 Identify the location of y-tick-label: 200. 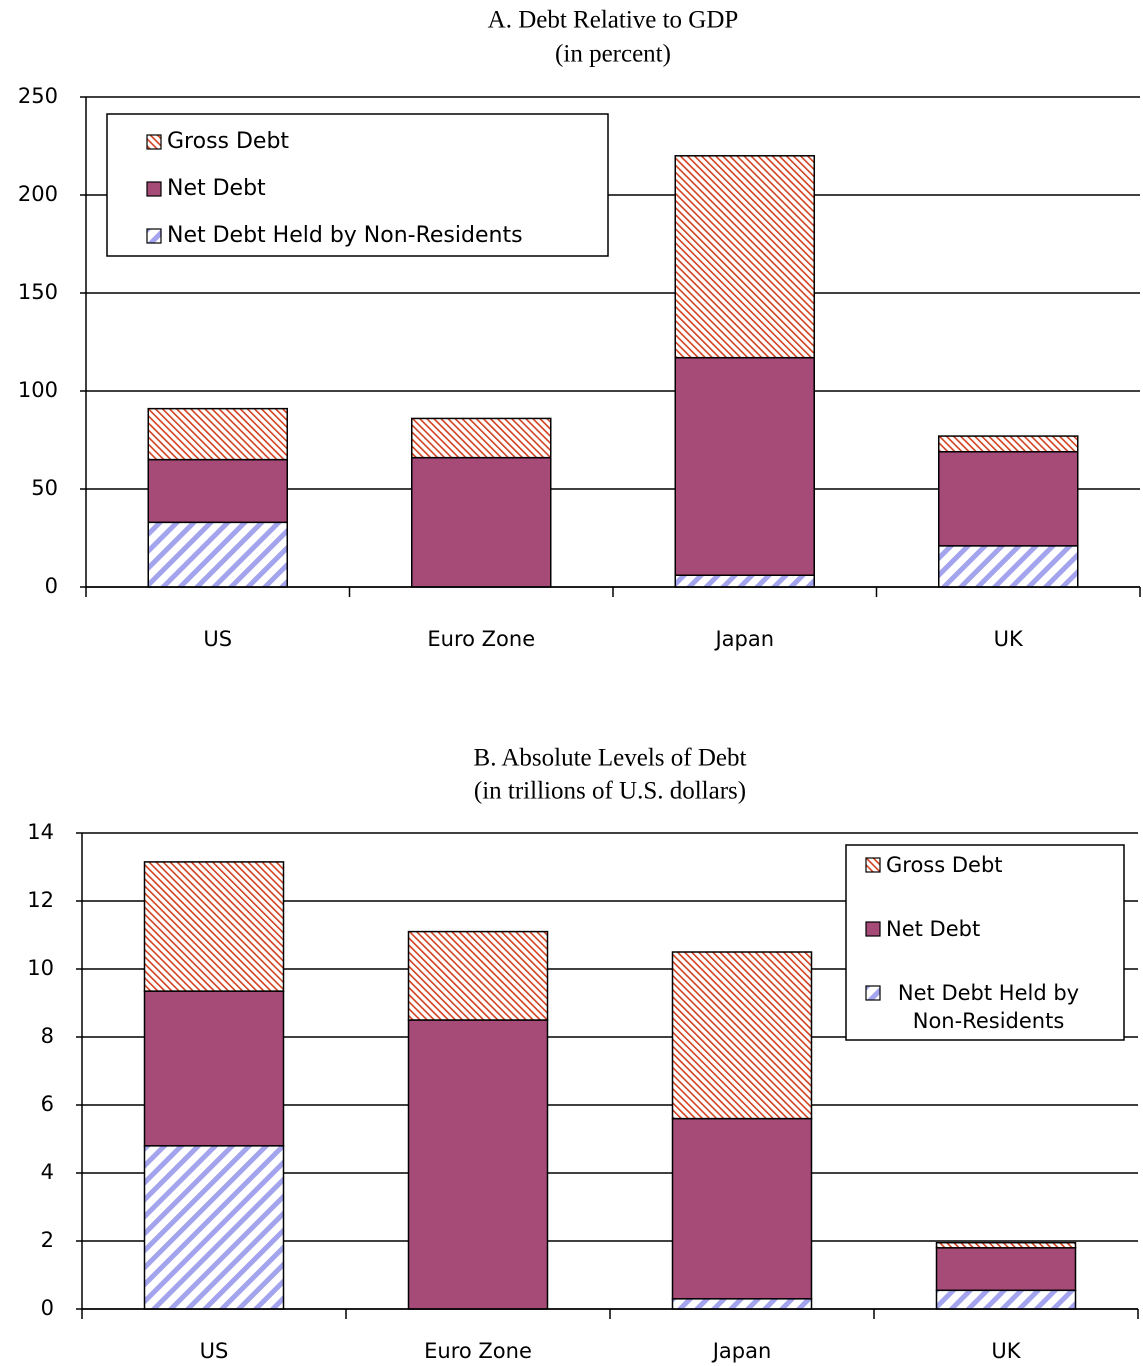
(38, 194).